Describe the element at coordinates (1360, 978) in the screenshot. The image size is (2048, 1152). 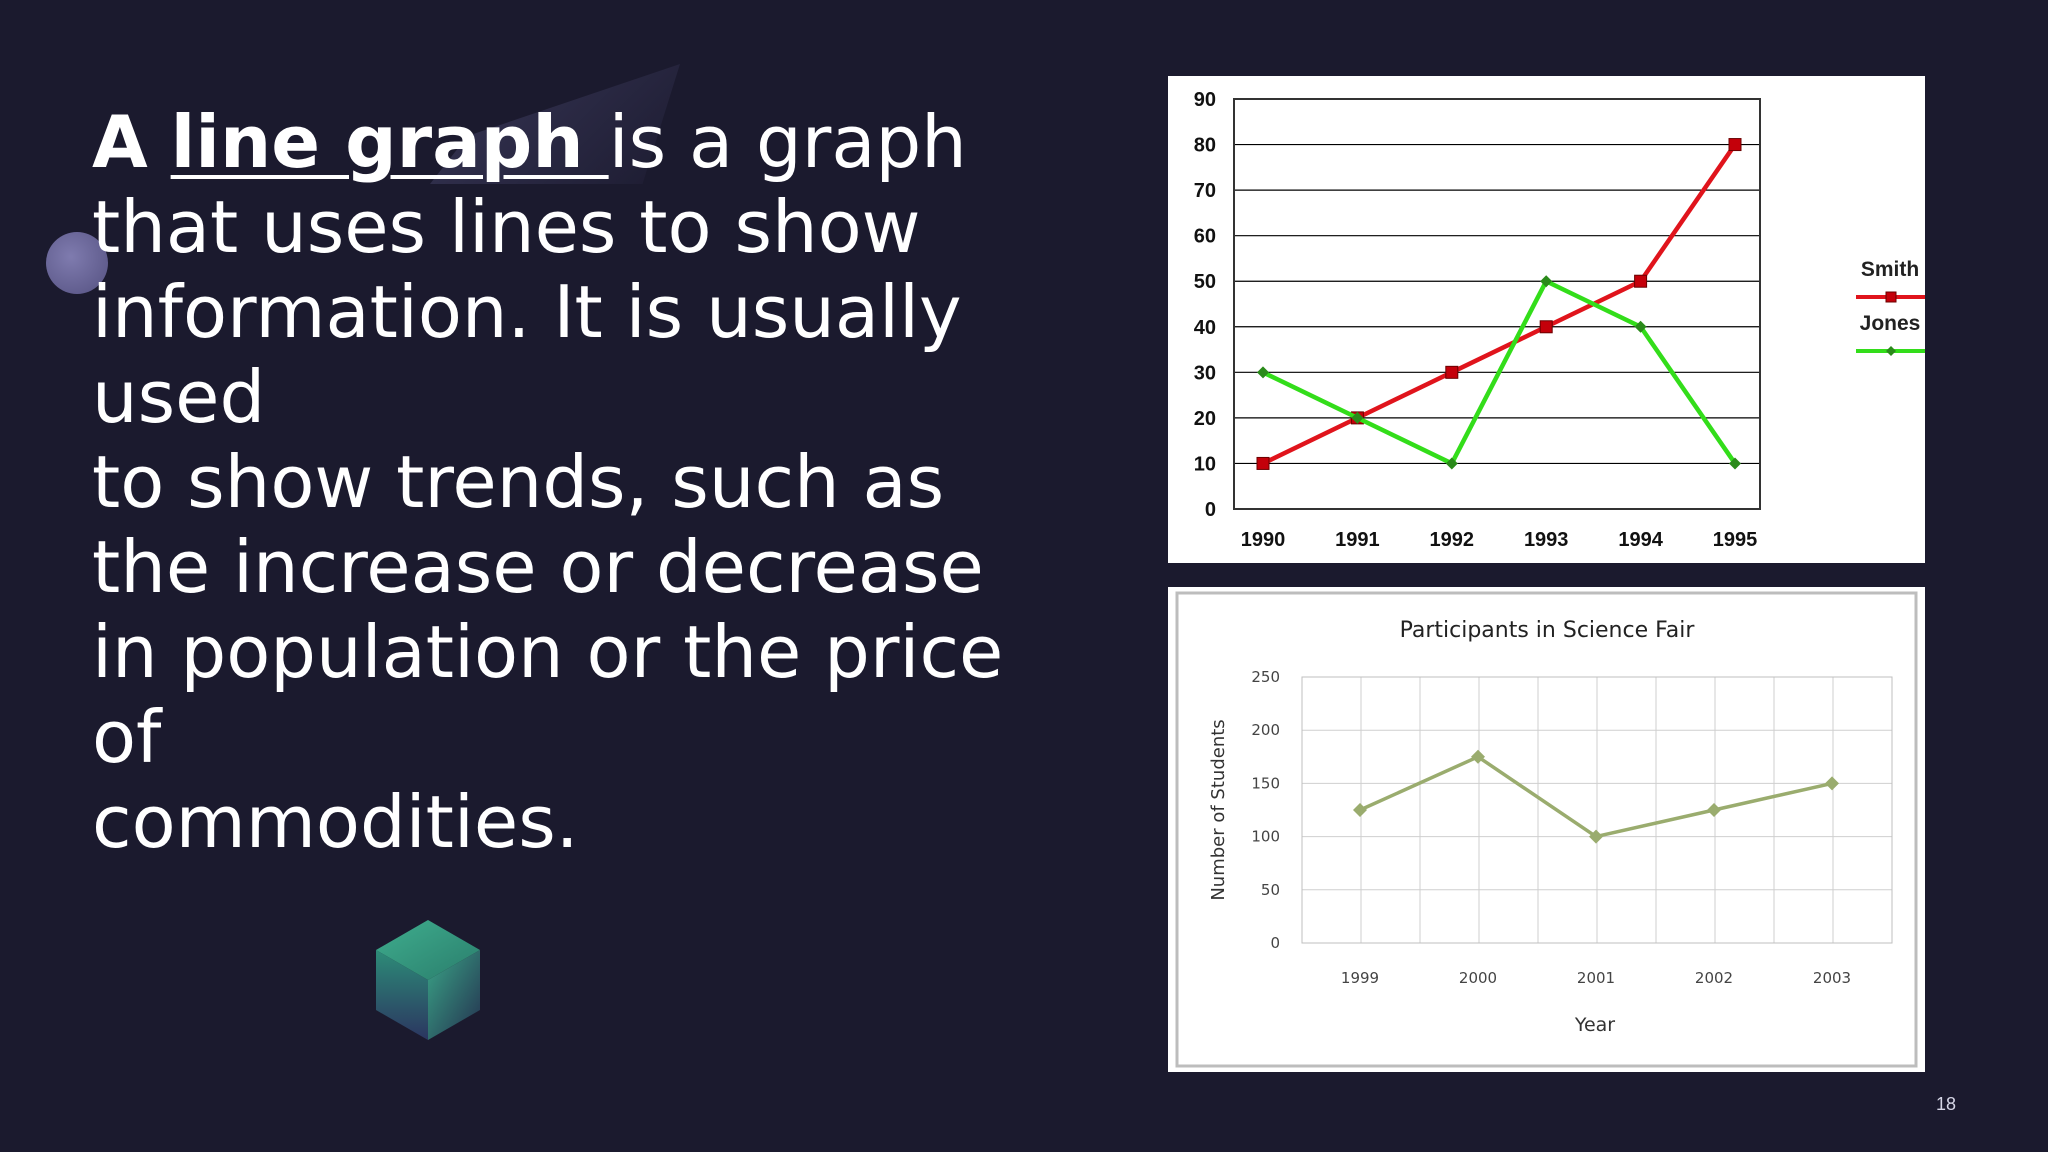
I see `x-tick-label: 1999` at that location.